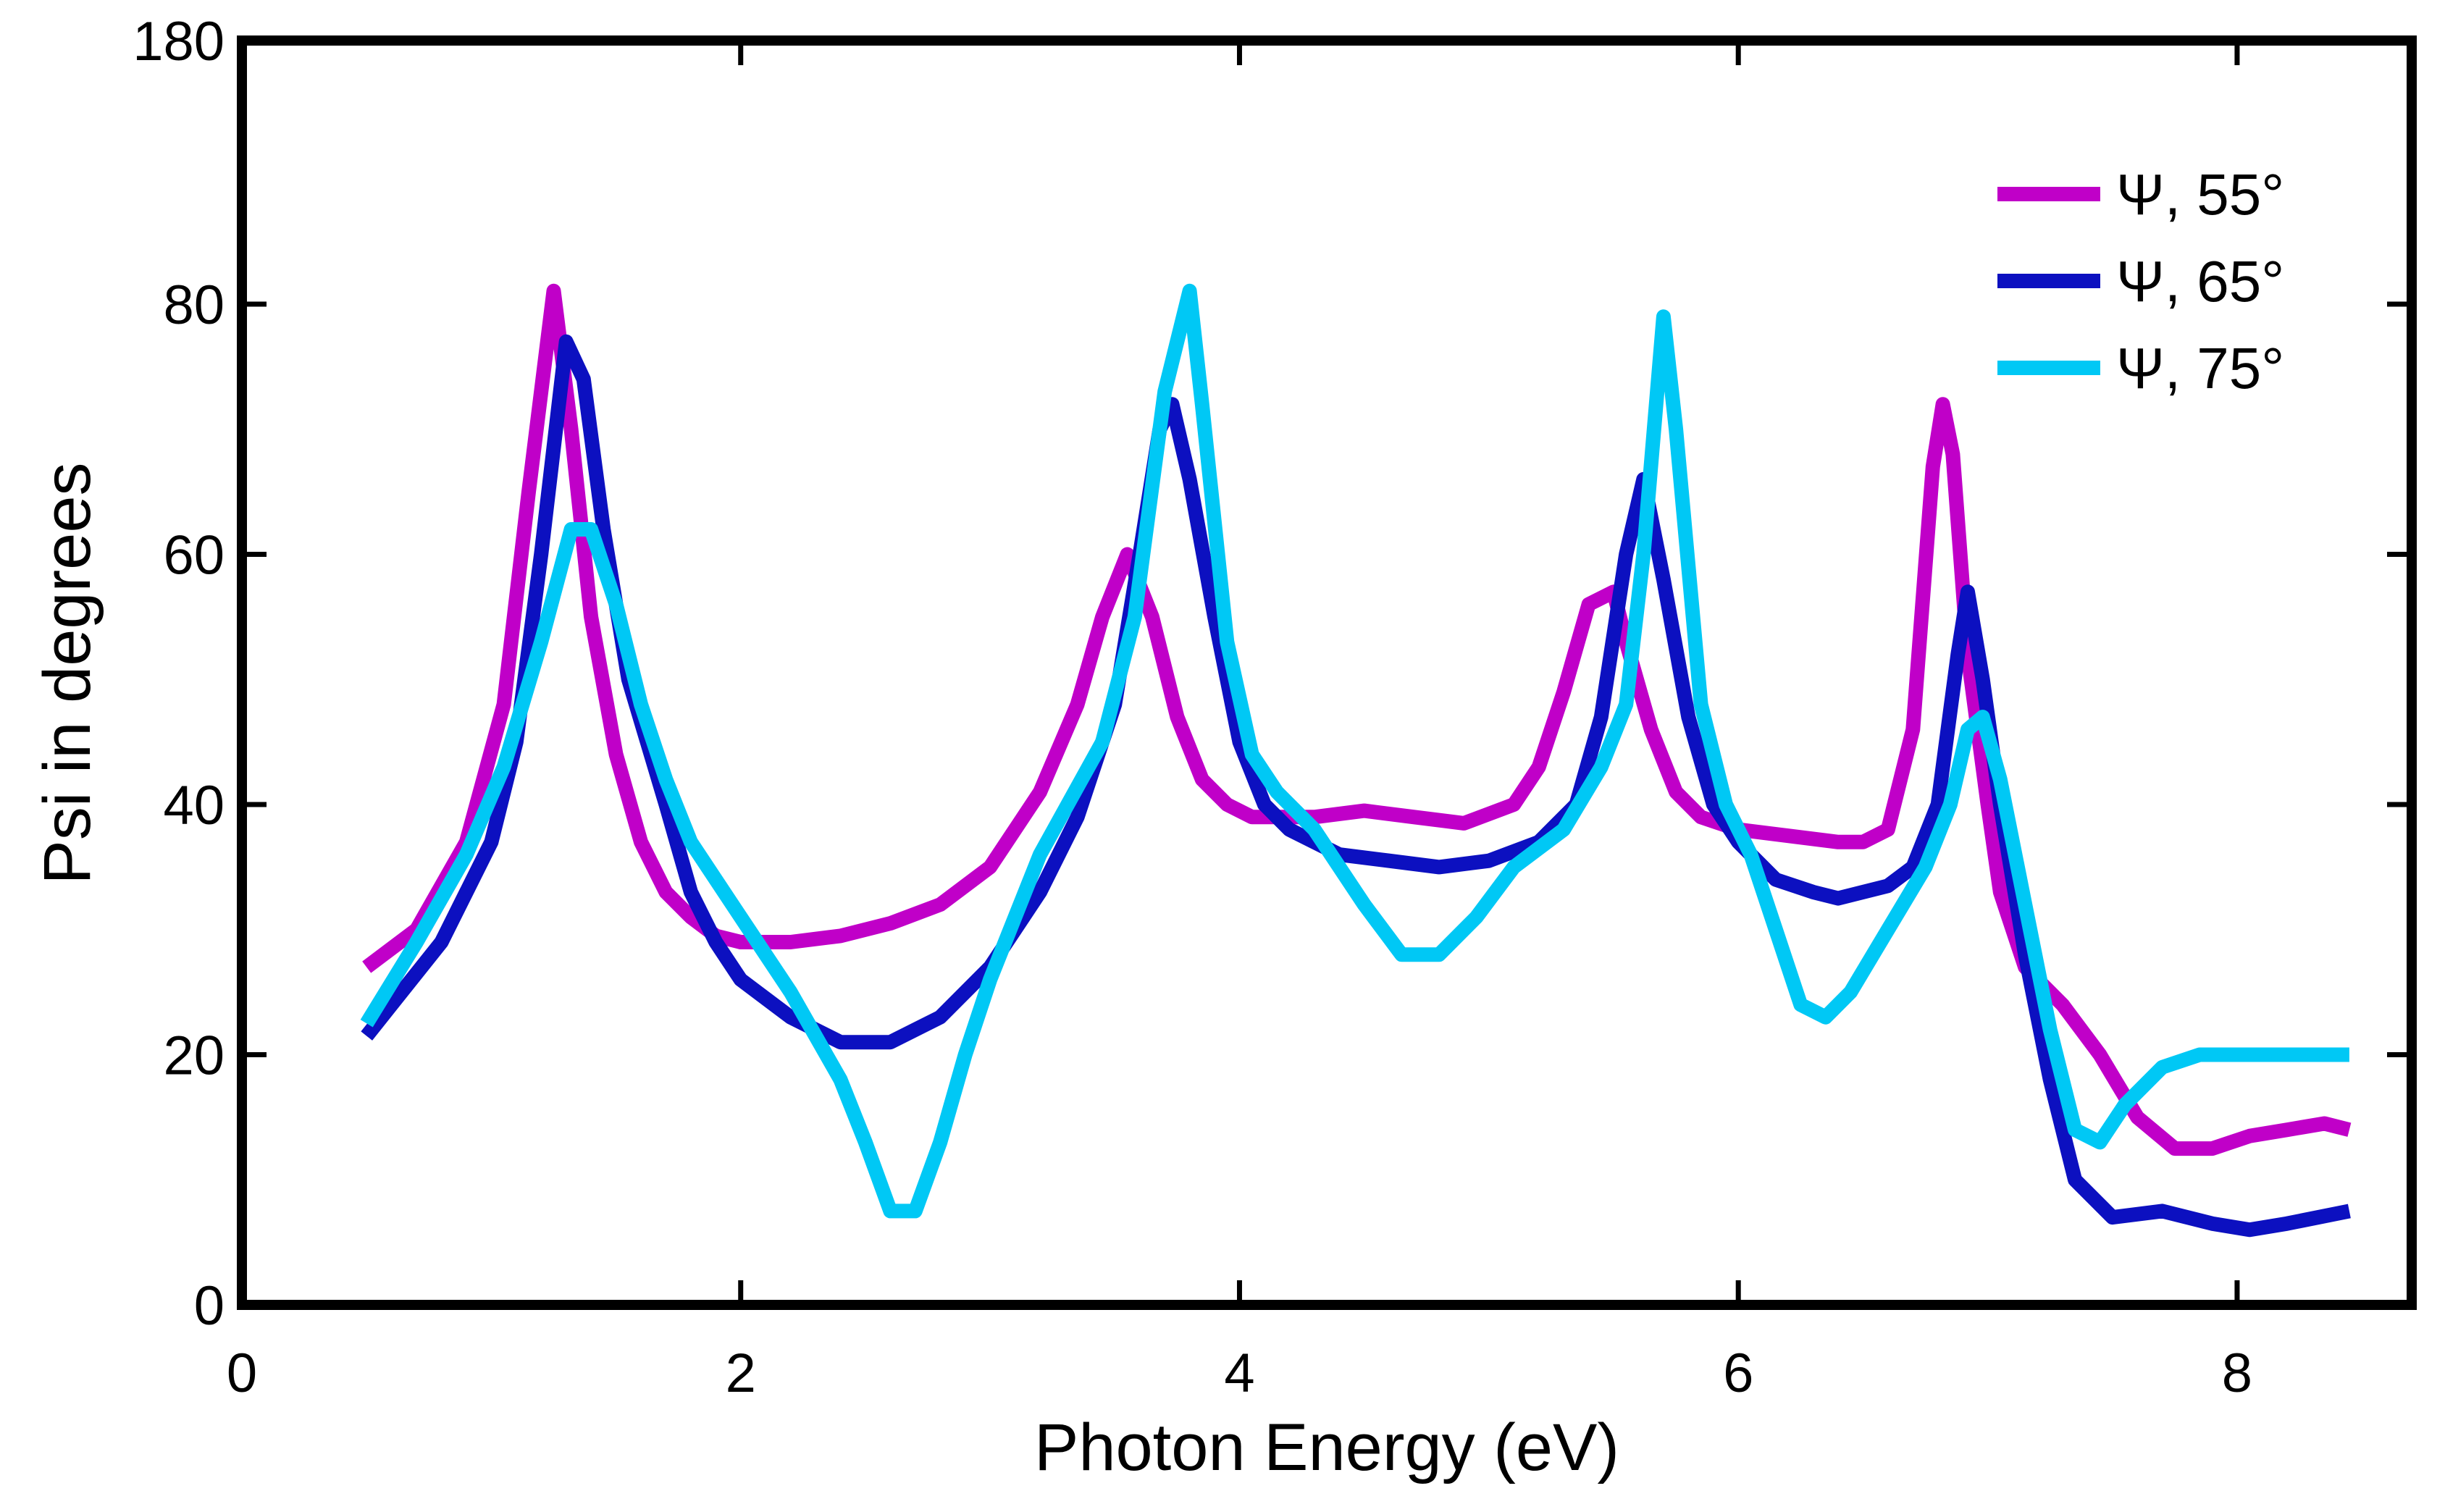 The width and height of the screenshot is (2445, 1512). Describe the element at coordinates (242, 1373) in the screenshot. I see `x-tick-label: 0` at that location.